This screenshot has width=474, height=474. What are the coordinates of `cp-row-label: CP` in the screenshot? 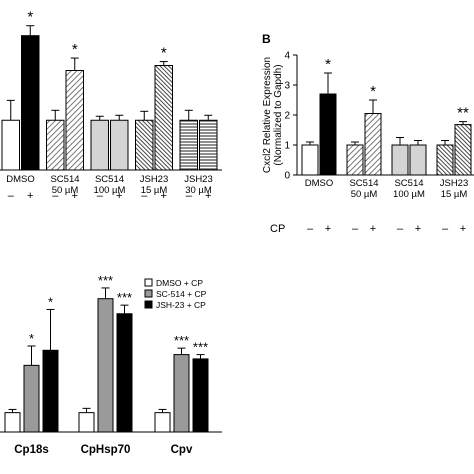 It's located at (277, 229).